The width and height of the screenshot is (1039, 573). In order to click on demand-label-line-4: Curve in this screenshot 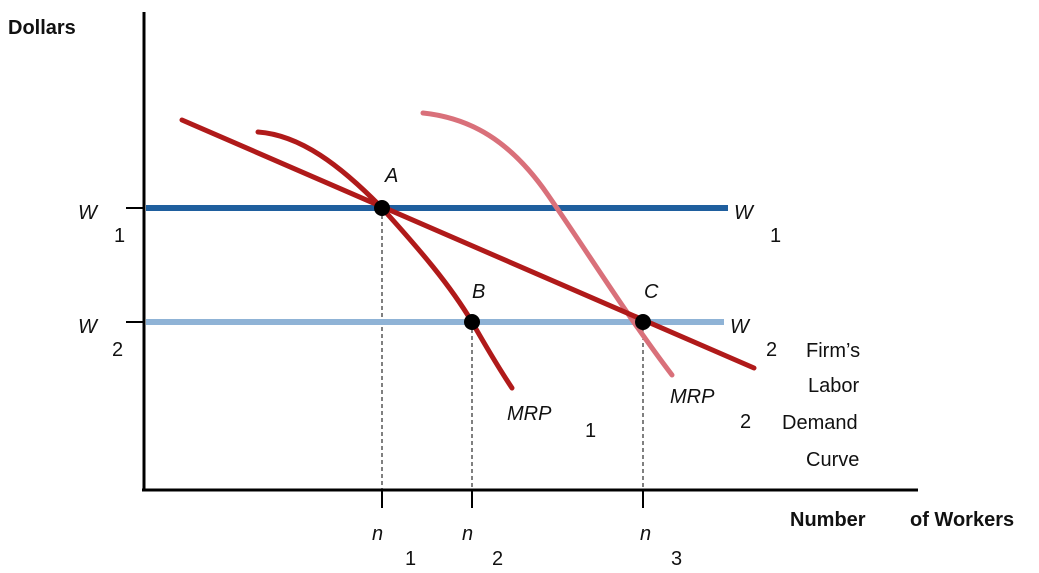, I will do `click(832, 460)`.